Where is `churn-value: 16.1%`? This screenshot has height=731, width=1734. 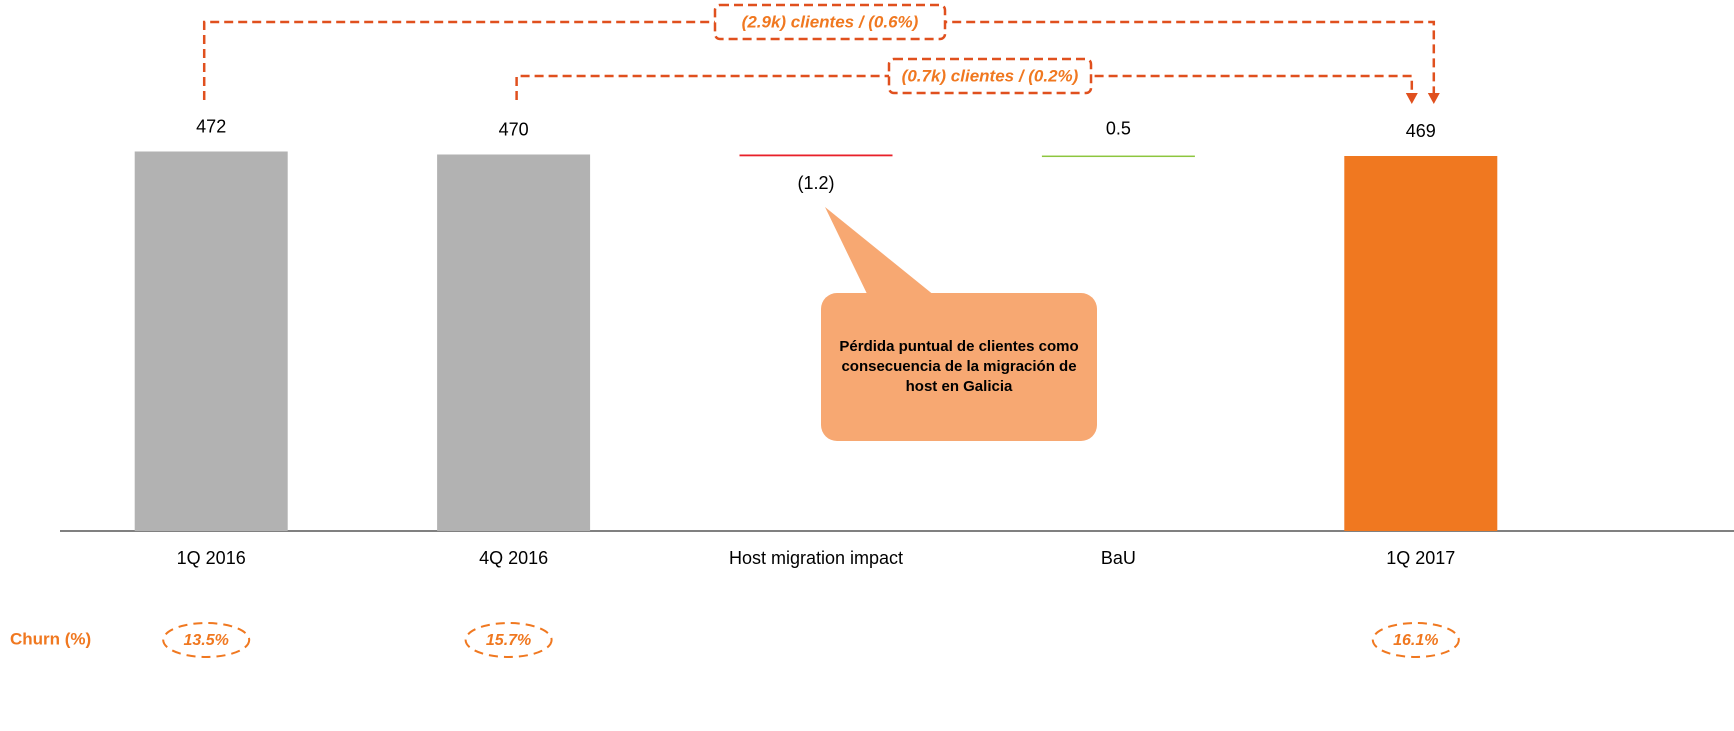 churn-value: 16.1% is located at coordinates (1415, 640).